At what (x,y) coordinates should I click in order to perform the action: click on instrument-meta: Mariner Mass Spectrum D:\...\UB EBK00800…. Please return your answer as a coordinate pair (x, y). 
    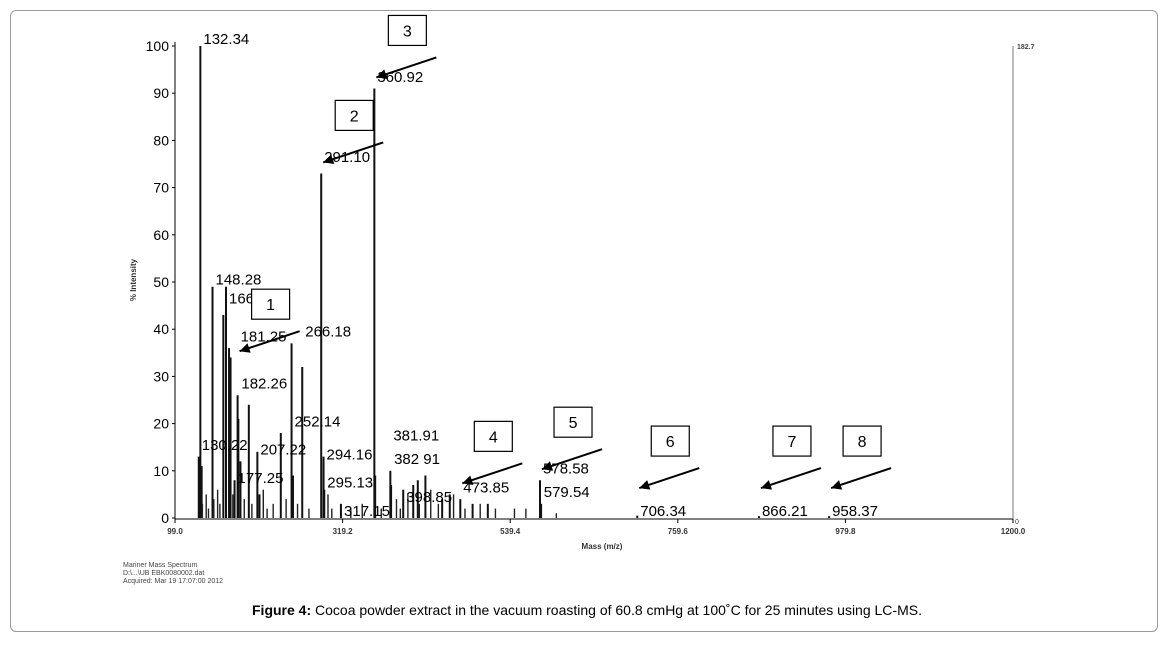
    Looking at the image, I should click on (173, 574).